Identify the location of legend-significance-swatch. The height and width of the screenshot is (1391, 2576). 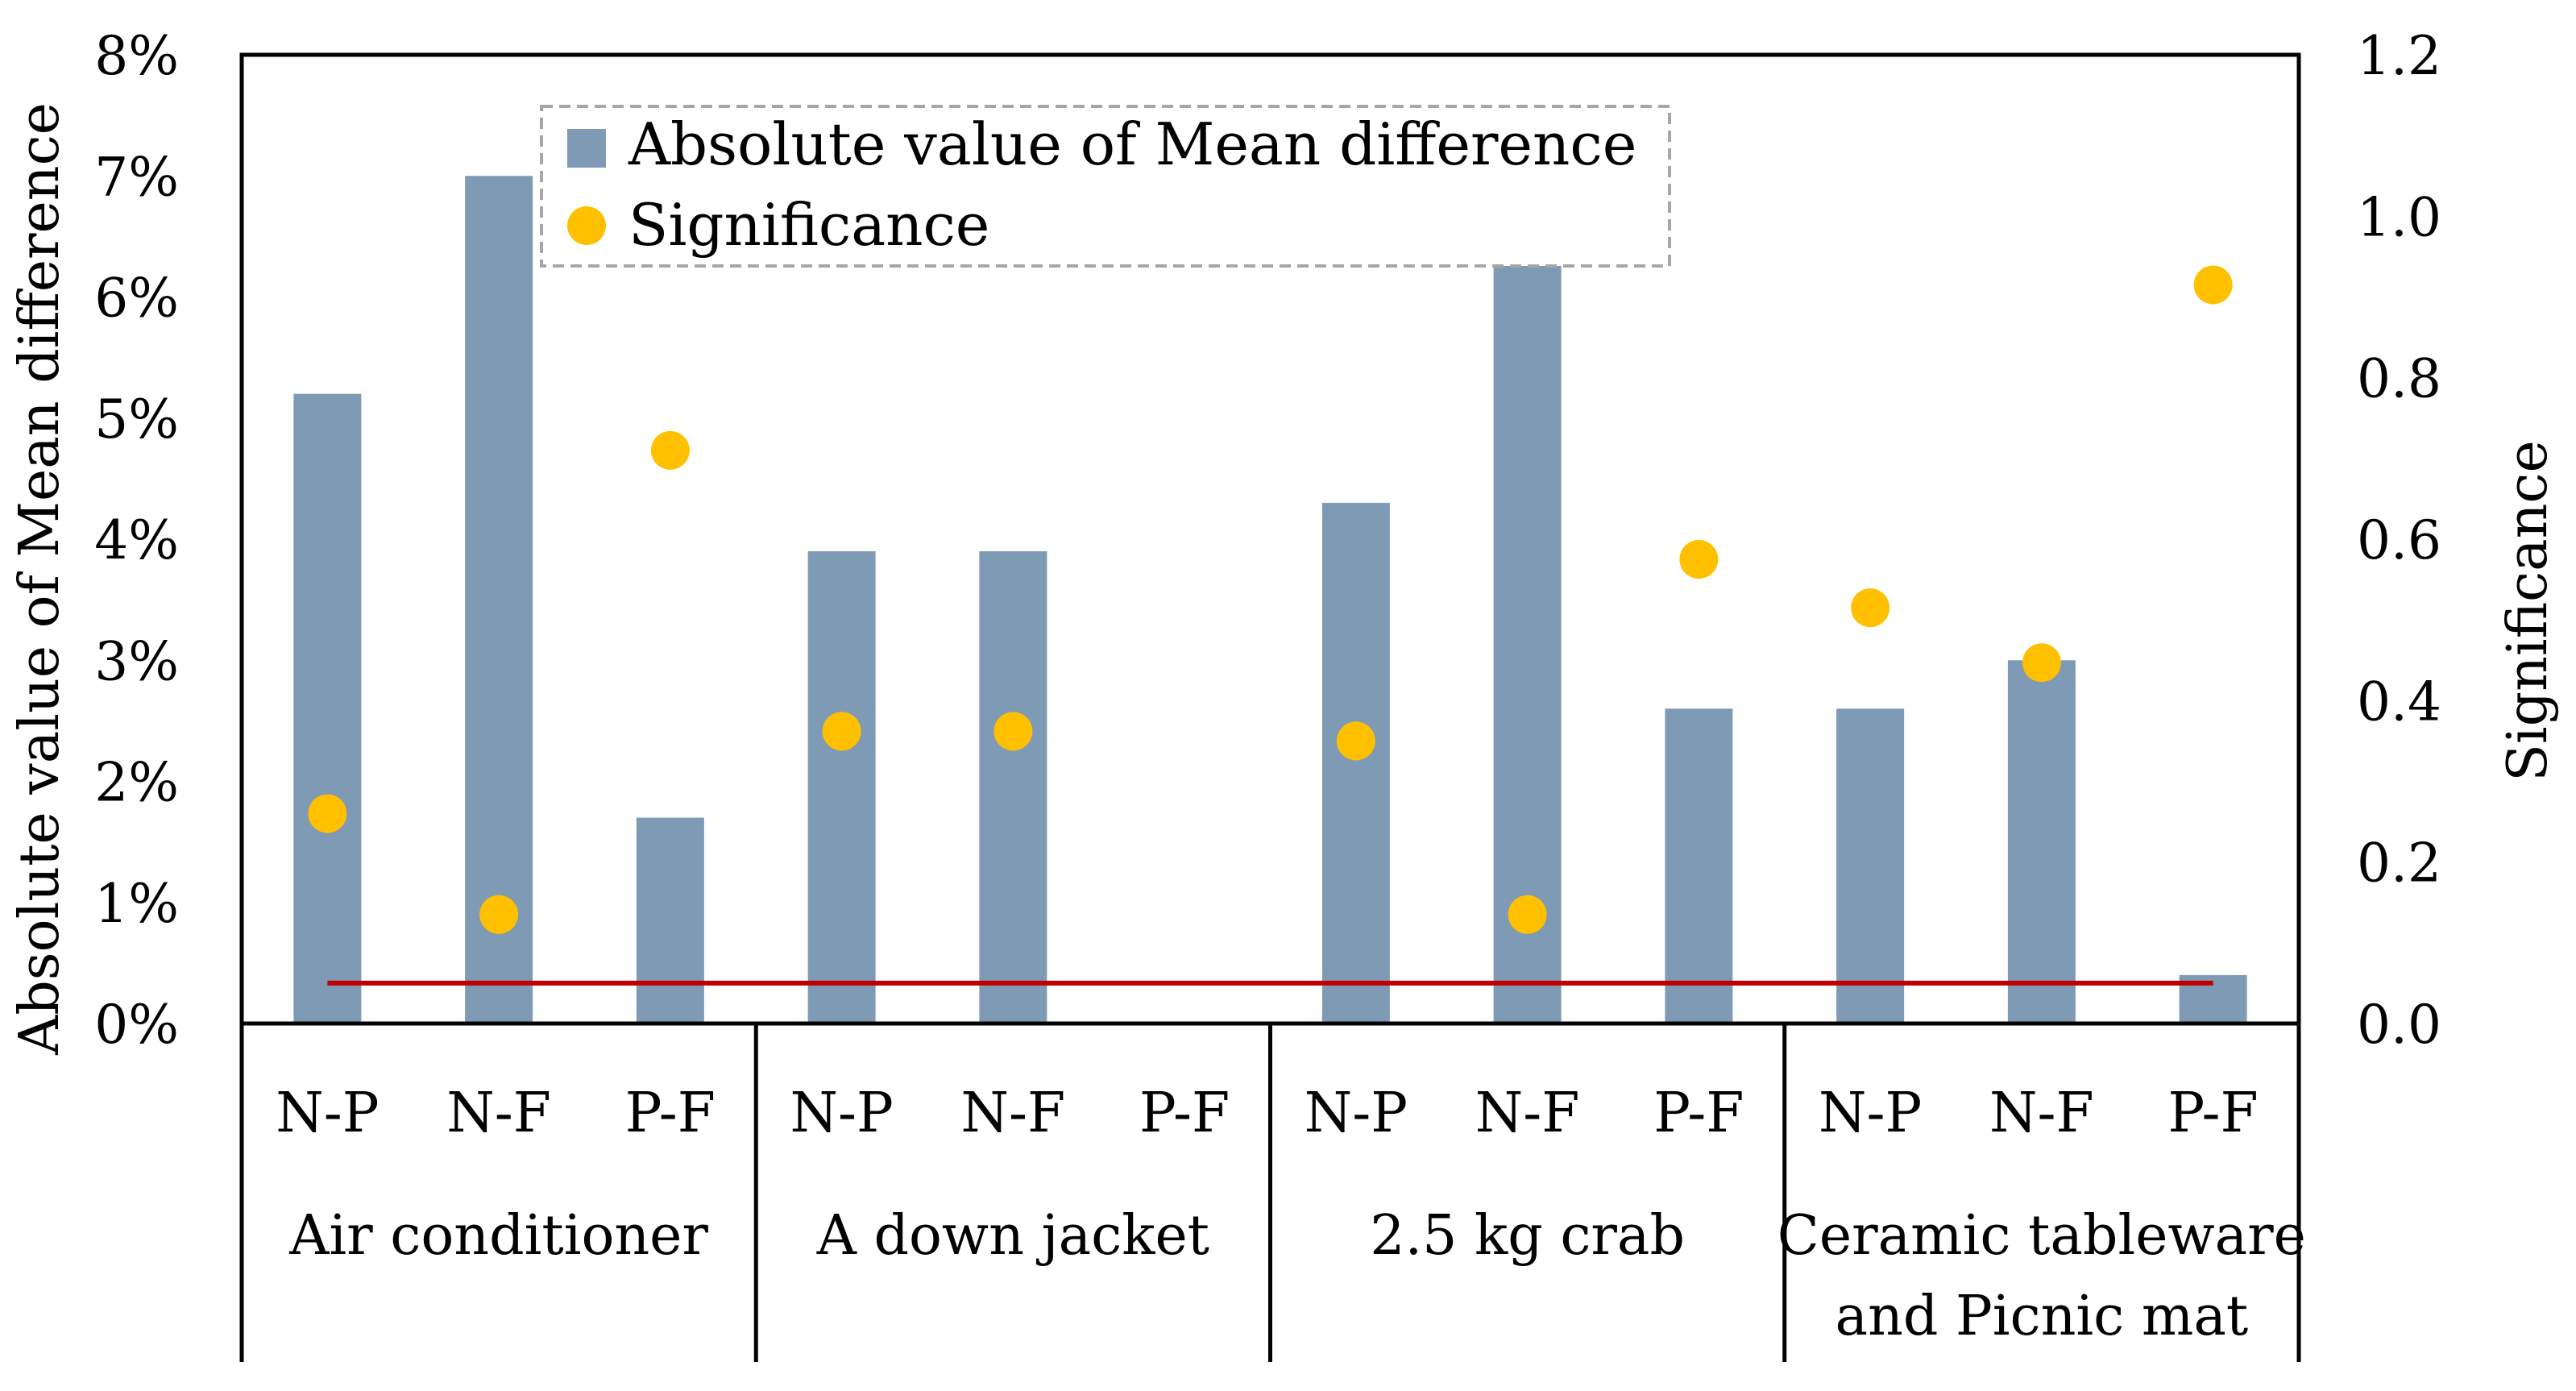
(586, 226).